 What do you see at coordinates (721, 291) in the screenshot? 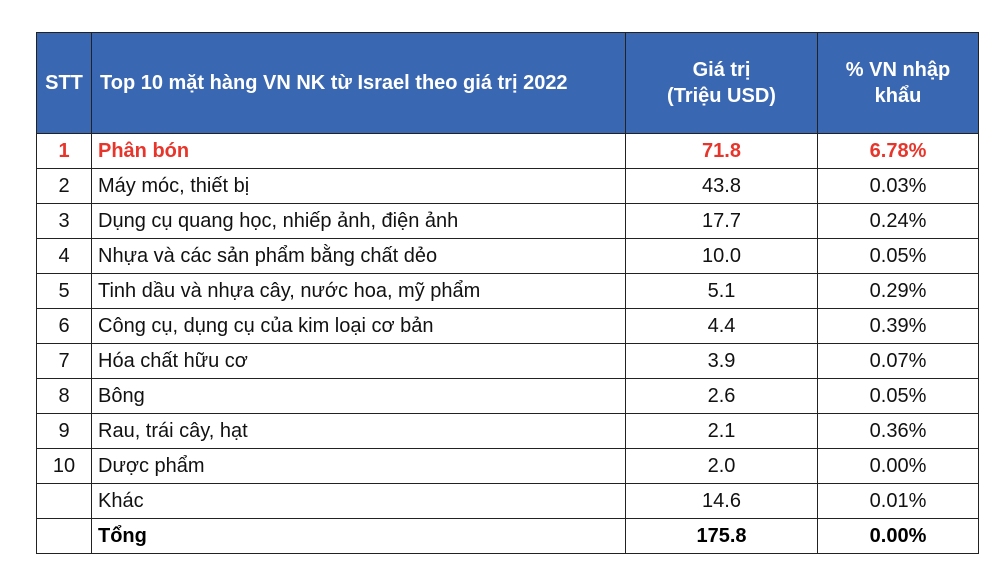
I see `cell-value: 5.1` at bounding box center [721, 291].